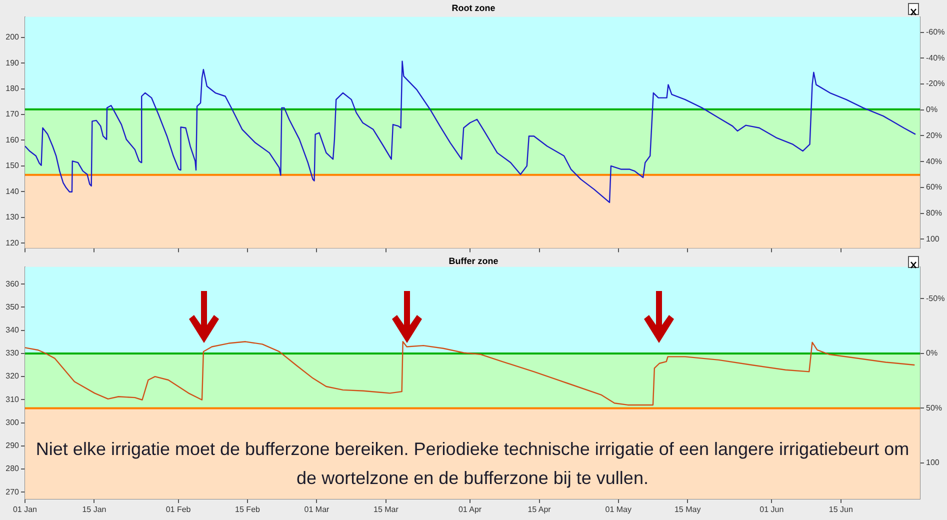 Image resolution: width=947 pixels, height=520 pixels. What do you see at coordinates (470, 509) in the screenshot?
I see `x-tick-label: 01 Apr` at bounding box center [470, 509].